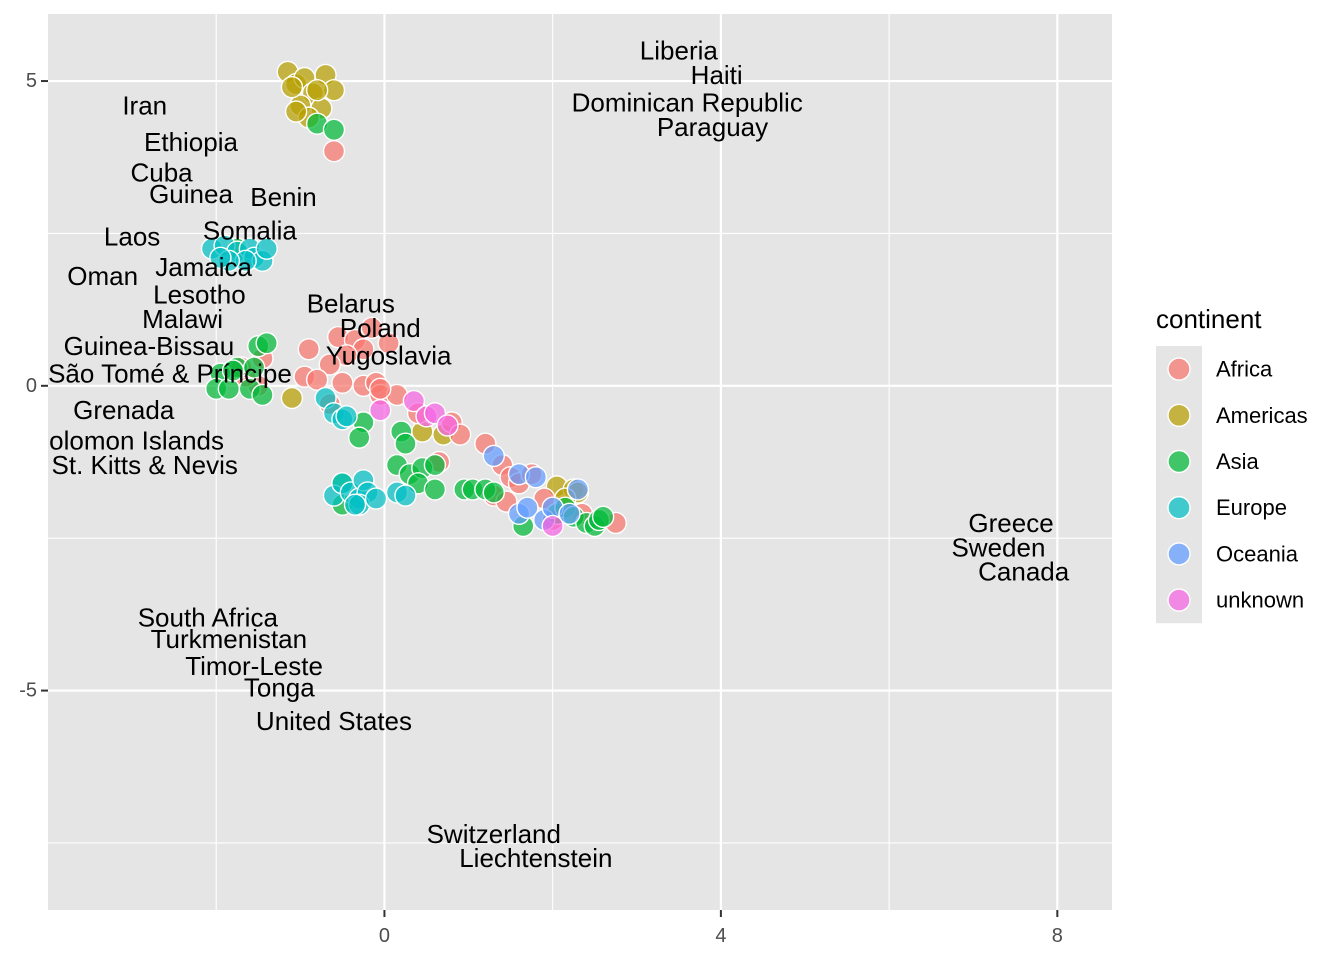 Image resolution: width=1344 pixels, height=960 pixels. I want to click on legend-label: Asia, so click(1238, 461).